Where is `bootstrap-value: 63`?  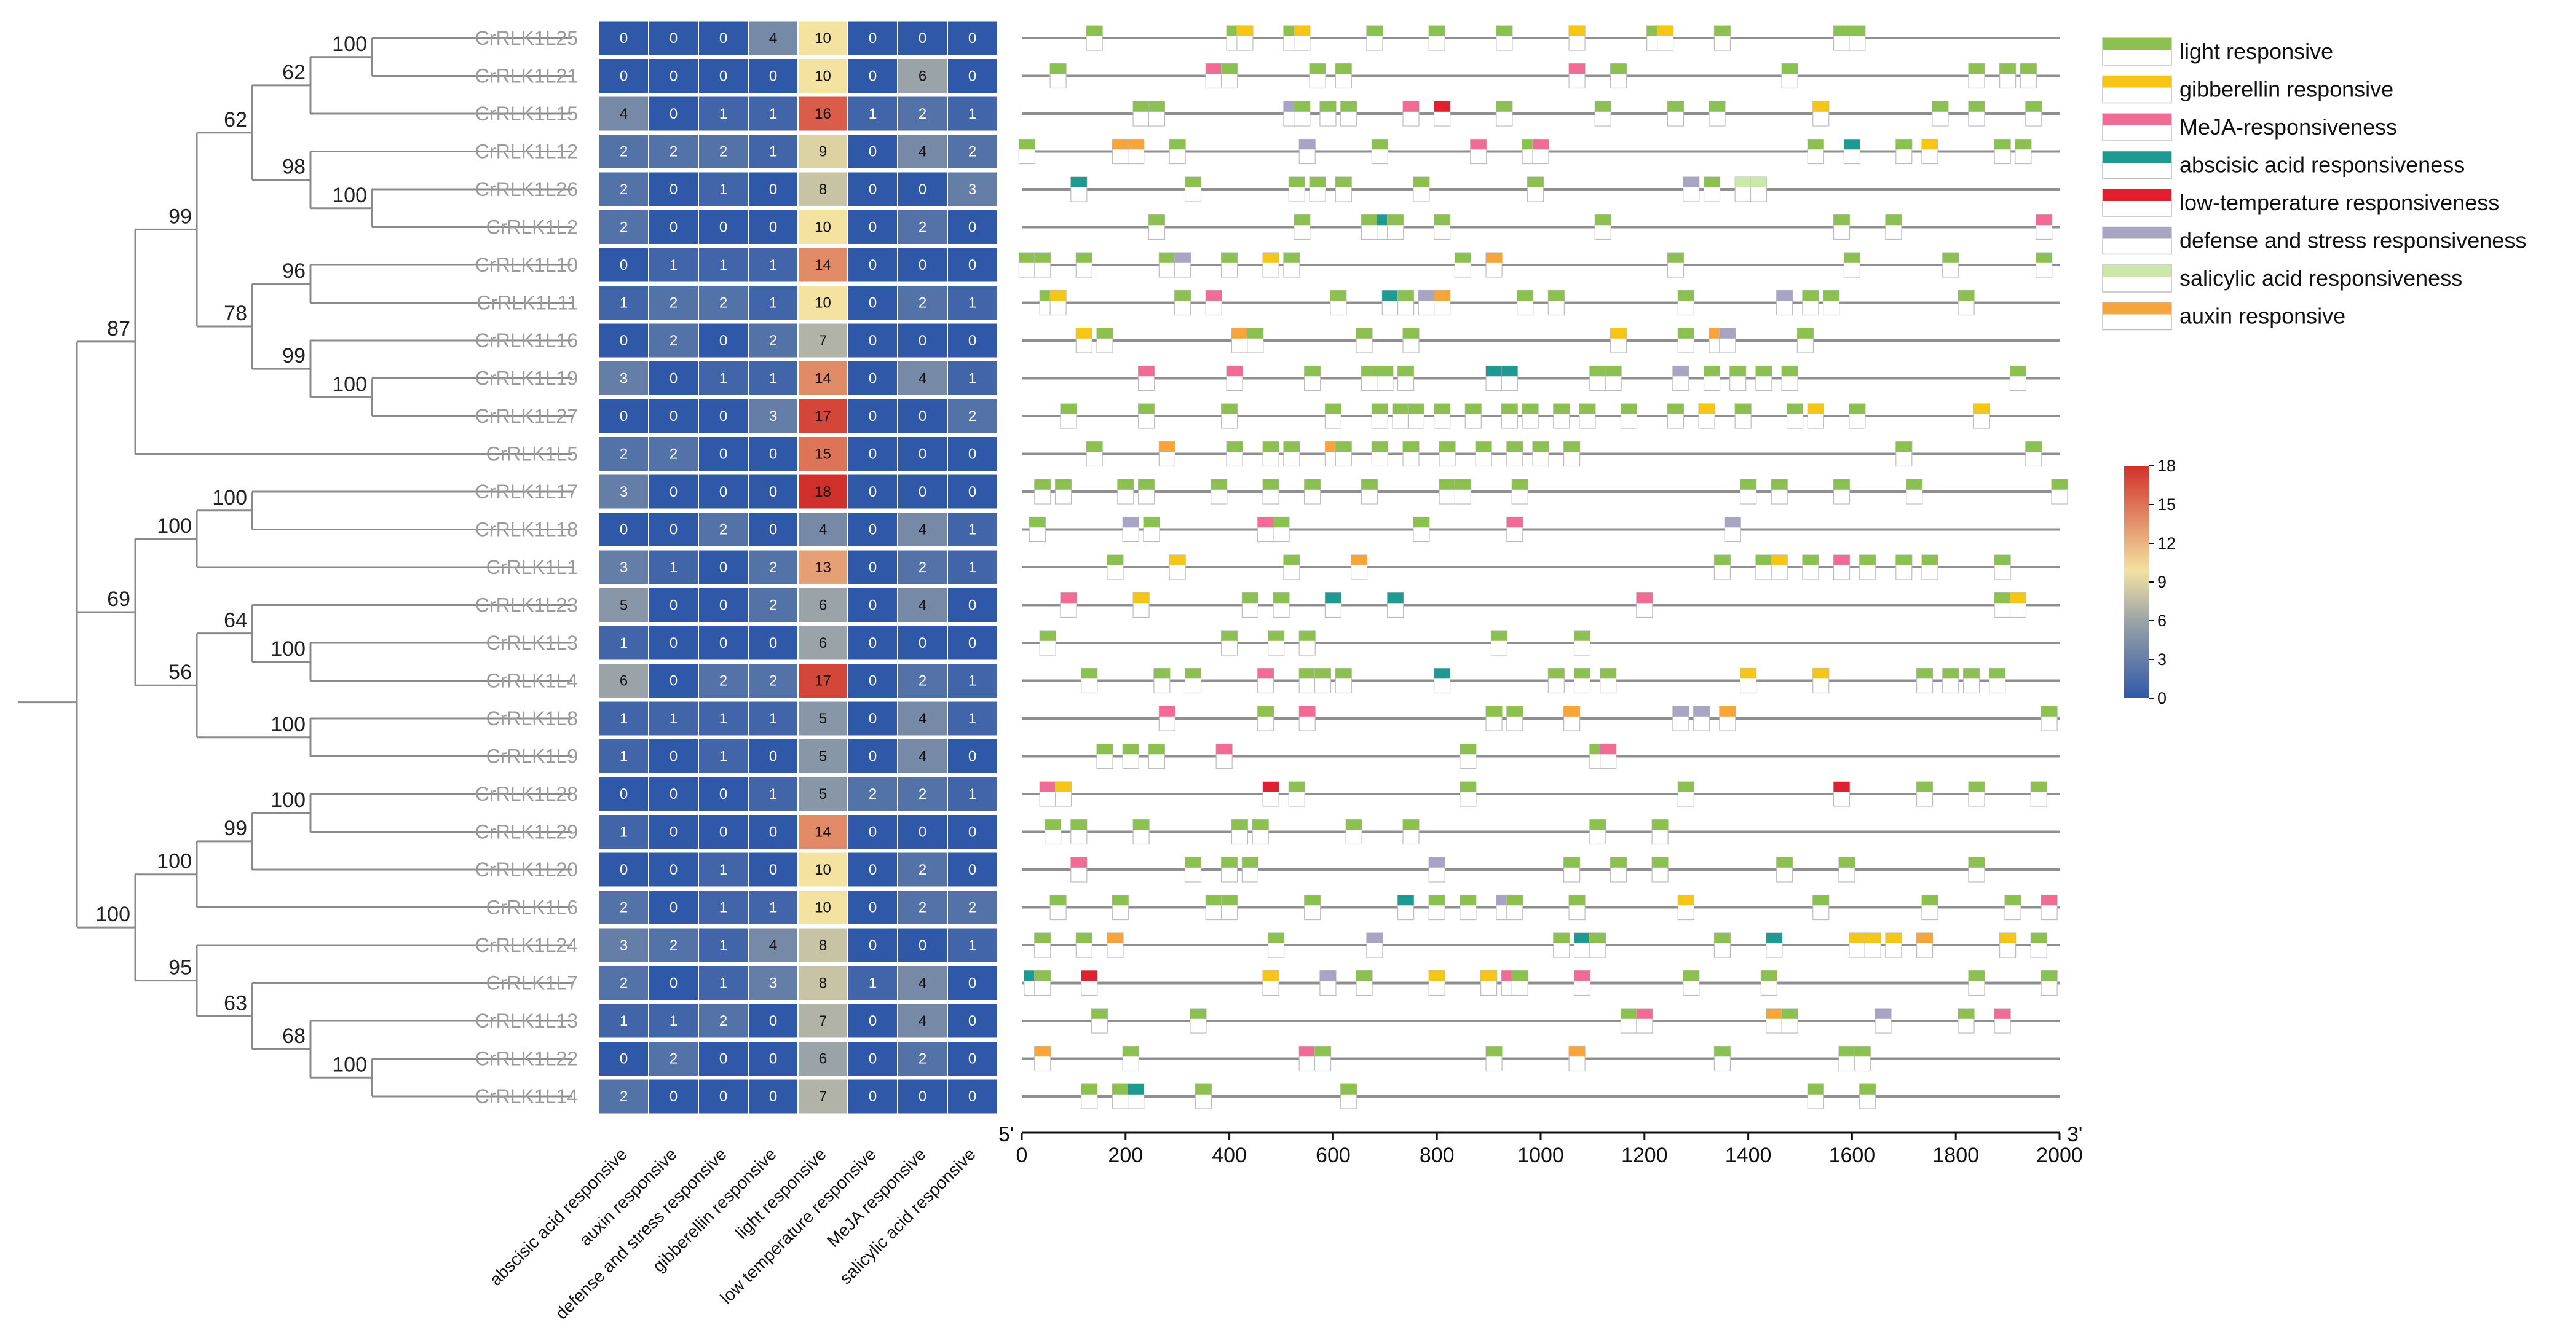
bootstrap-value: 63 is located at coordinates (236, 1003).